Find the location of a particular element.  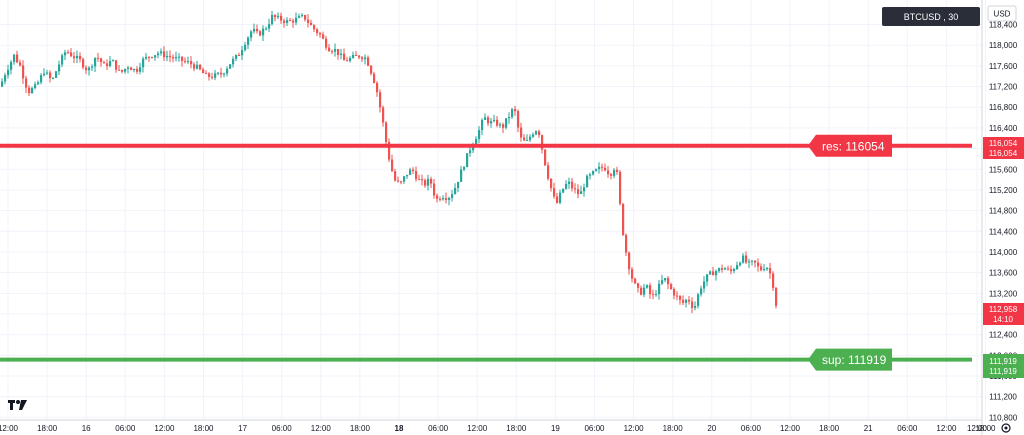

price-tick-label: 114,000 is located at coordinates (1003, 252).